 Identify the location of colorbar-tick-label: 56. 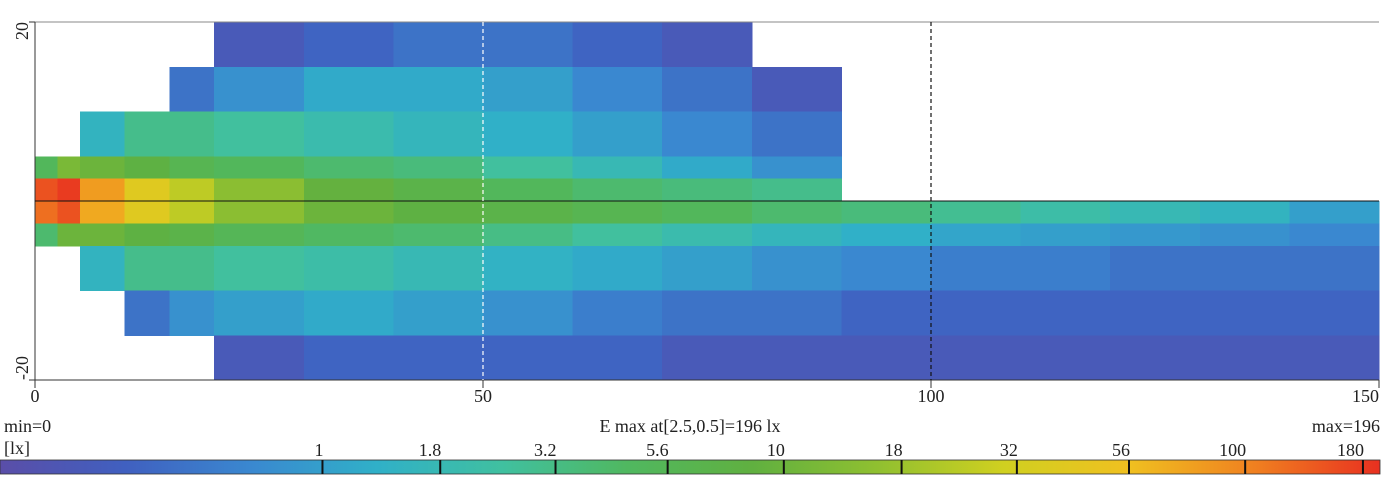
(1121, 450).